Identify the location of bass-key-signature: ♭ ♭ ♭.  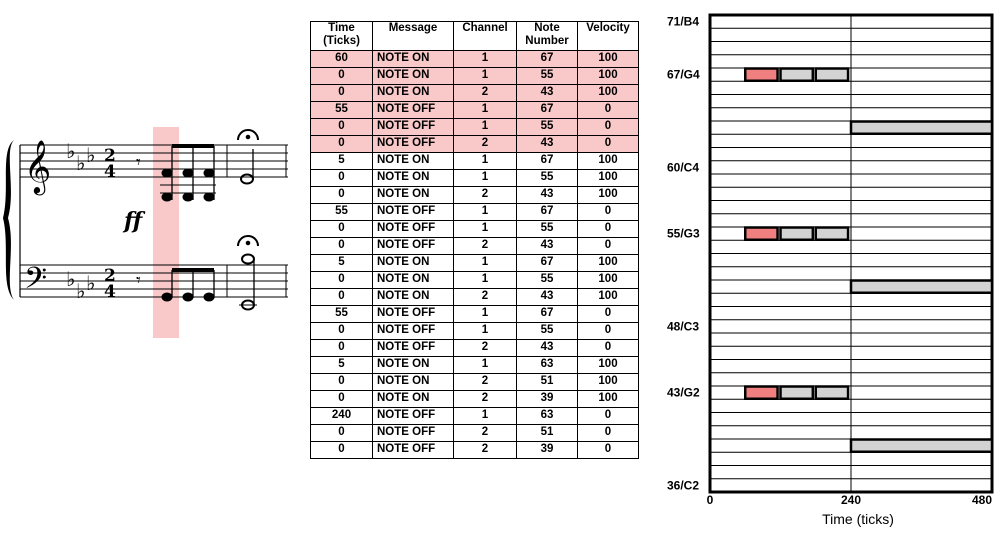
(80, 285).